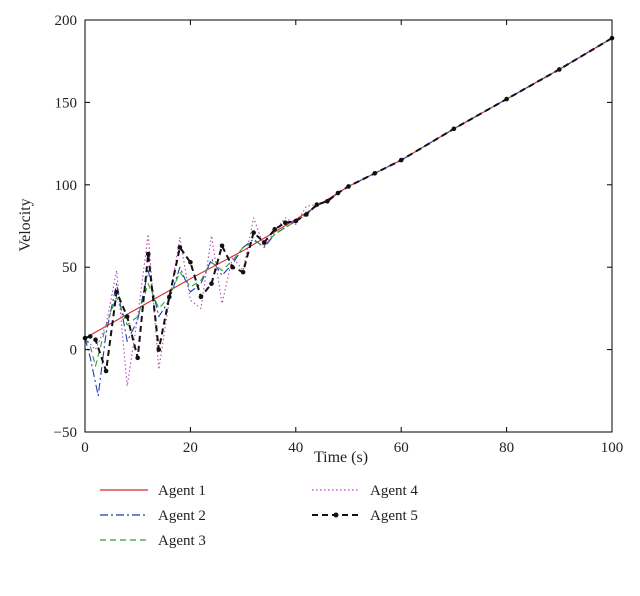 This screenshot has height=596, width=640. Describe the element at coordinates (190, 448) in the screenshot. I see `x-tick-label: 20` at that location.